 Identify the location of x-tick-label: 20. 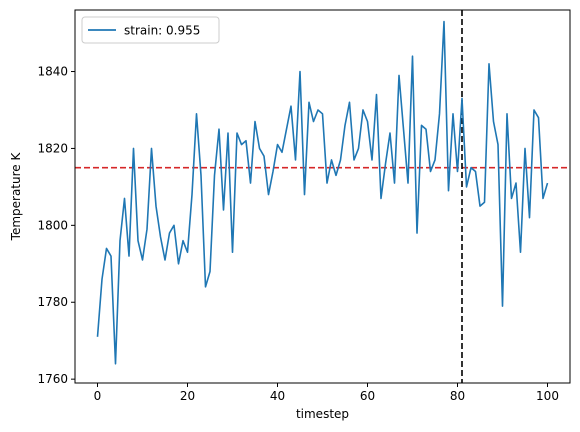
(187, 396).